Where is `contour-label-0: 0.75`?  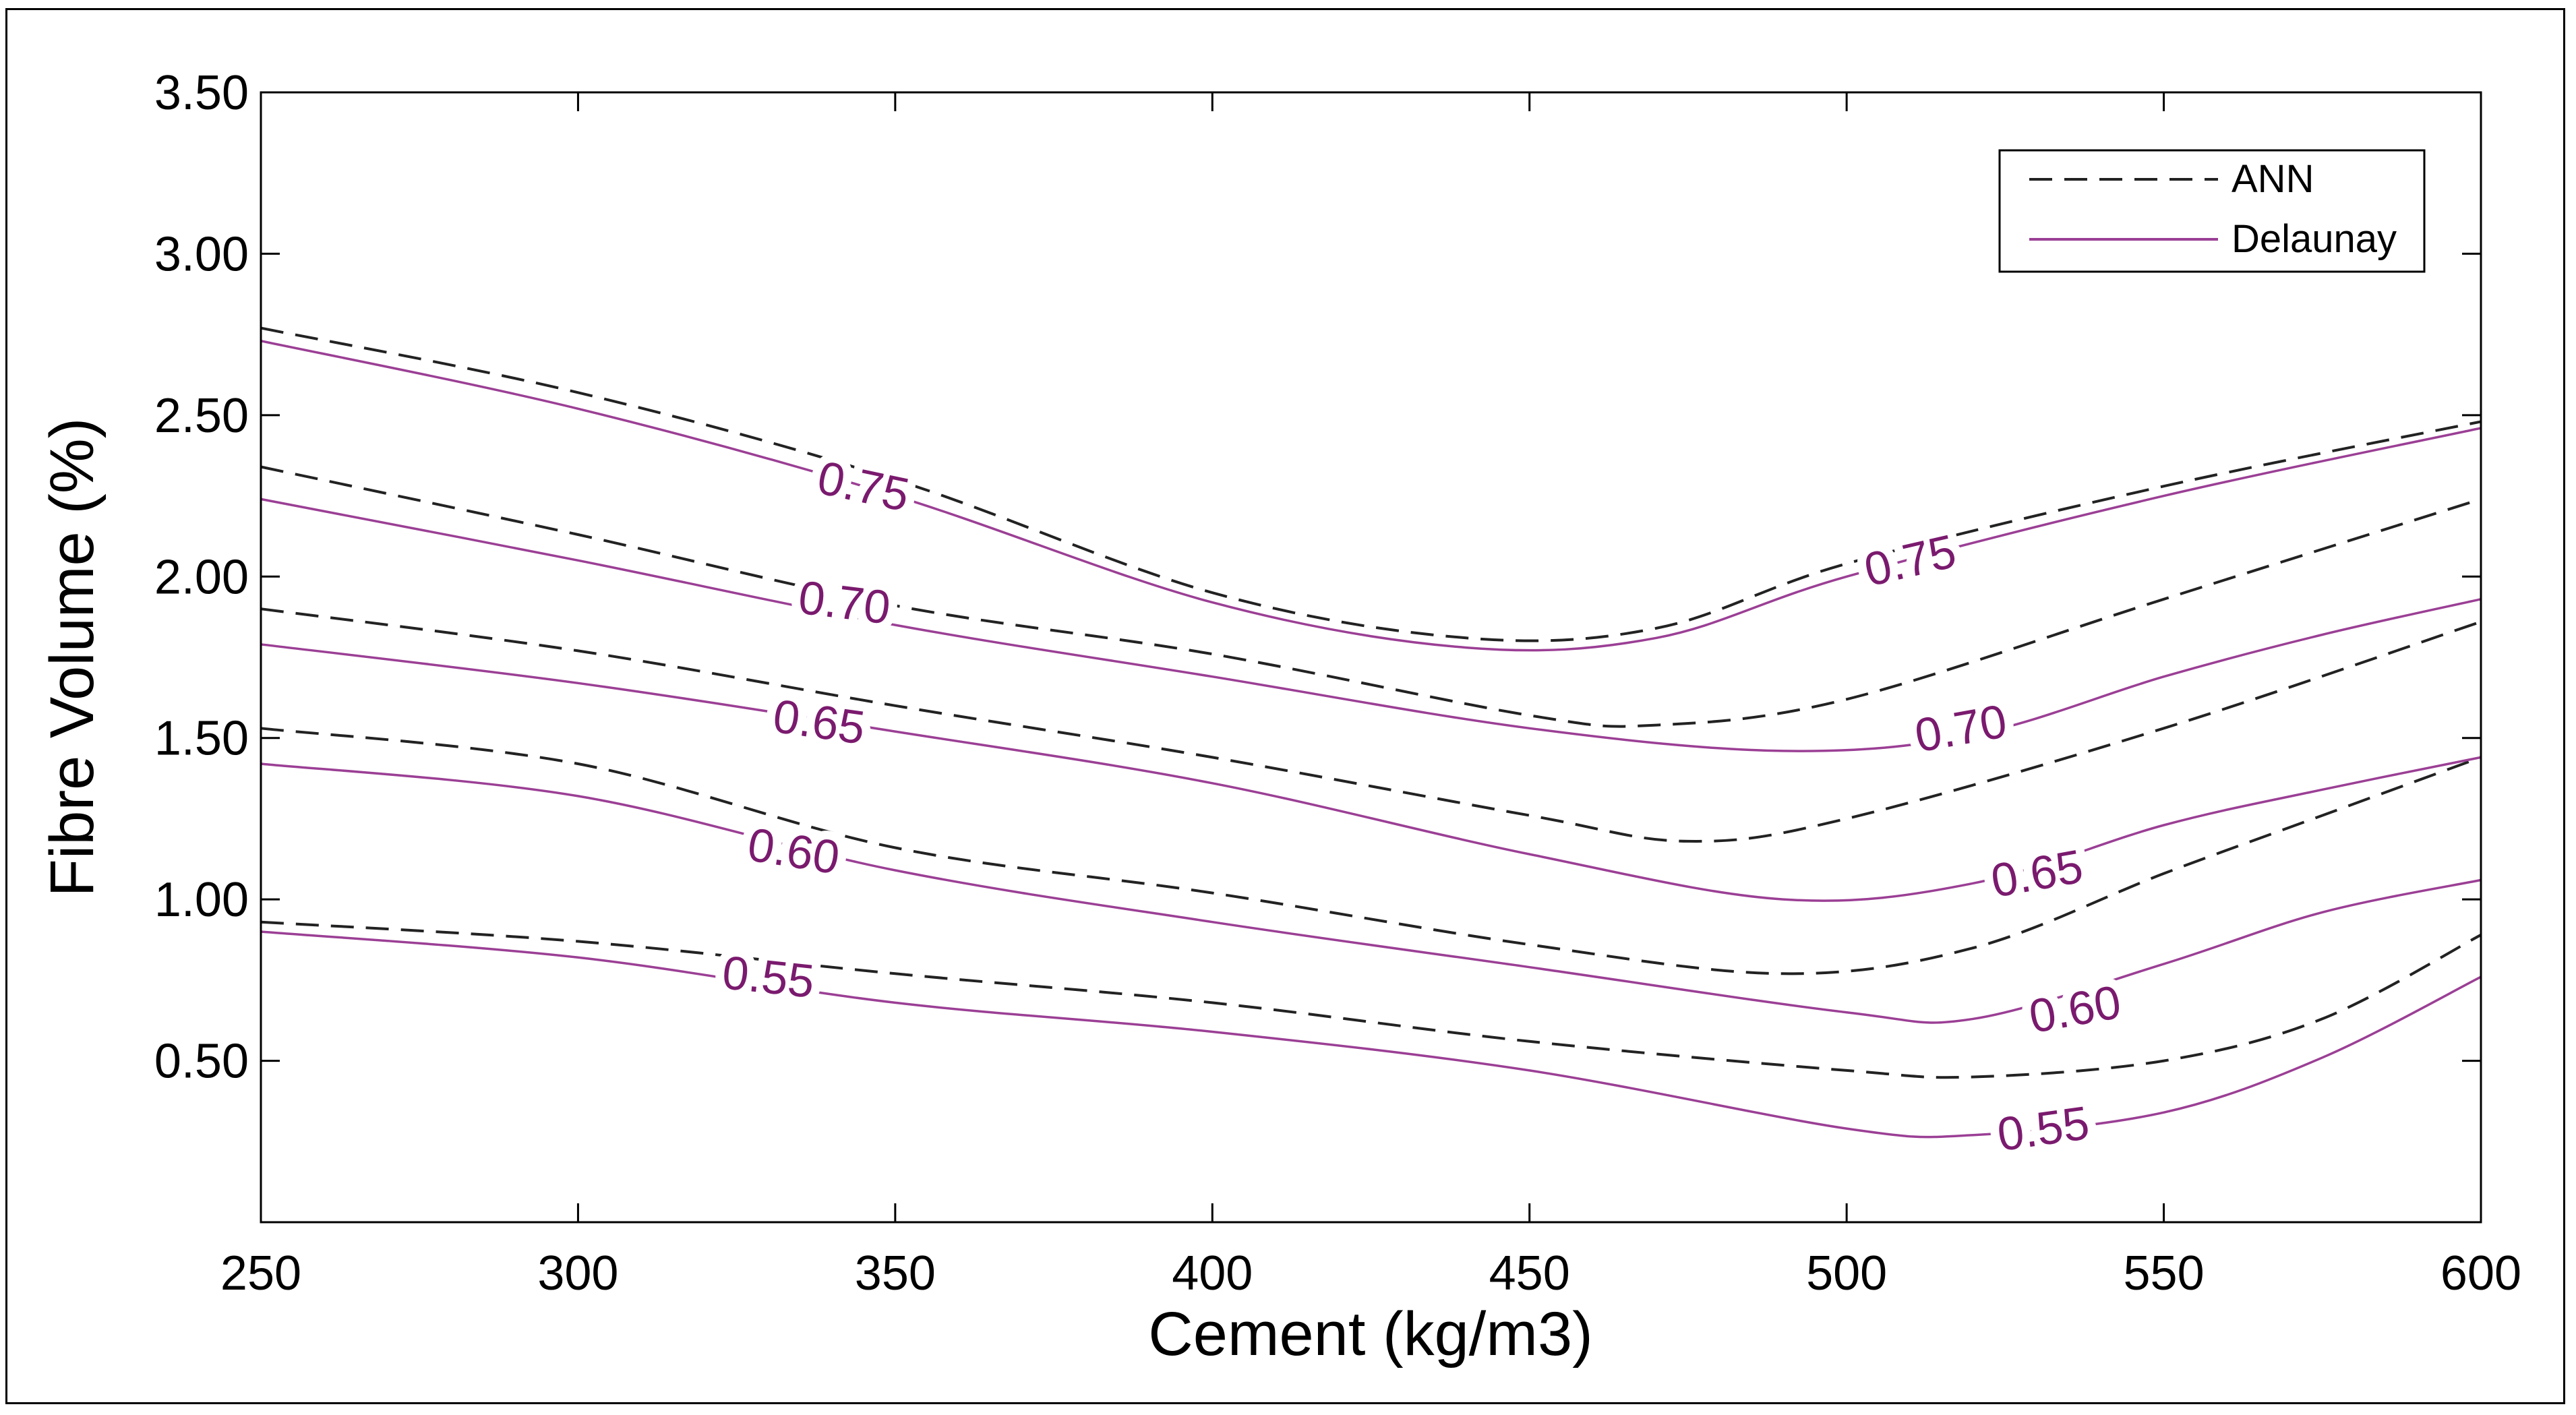 contour-label-0: 0.75 is located at coordinates (863, 486).